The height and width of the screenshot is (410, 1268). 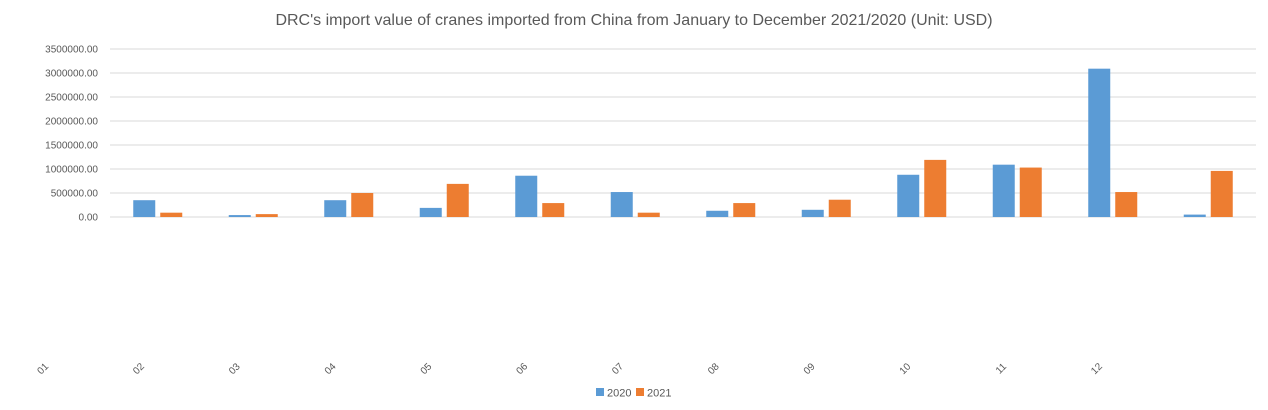 What do you see at coordinates (600, 392) in the screenshot?
I see `legend-swatch-2020` at bounding box center [600, 392].